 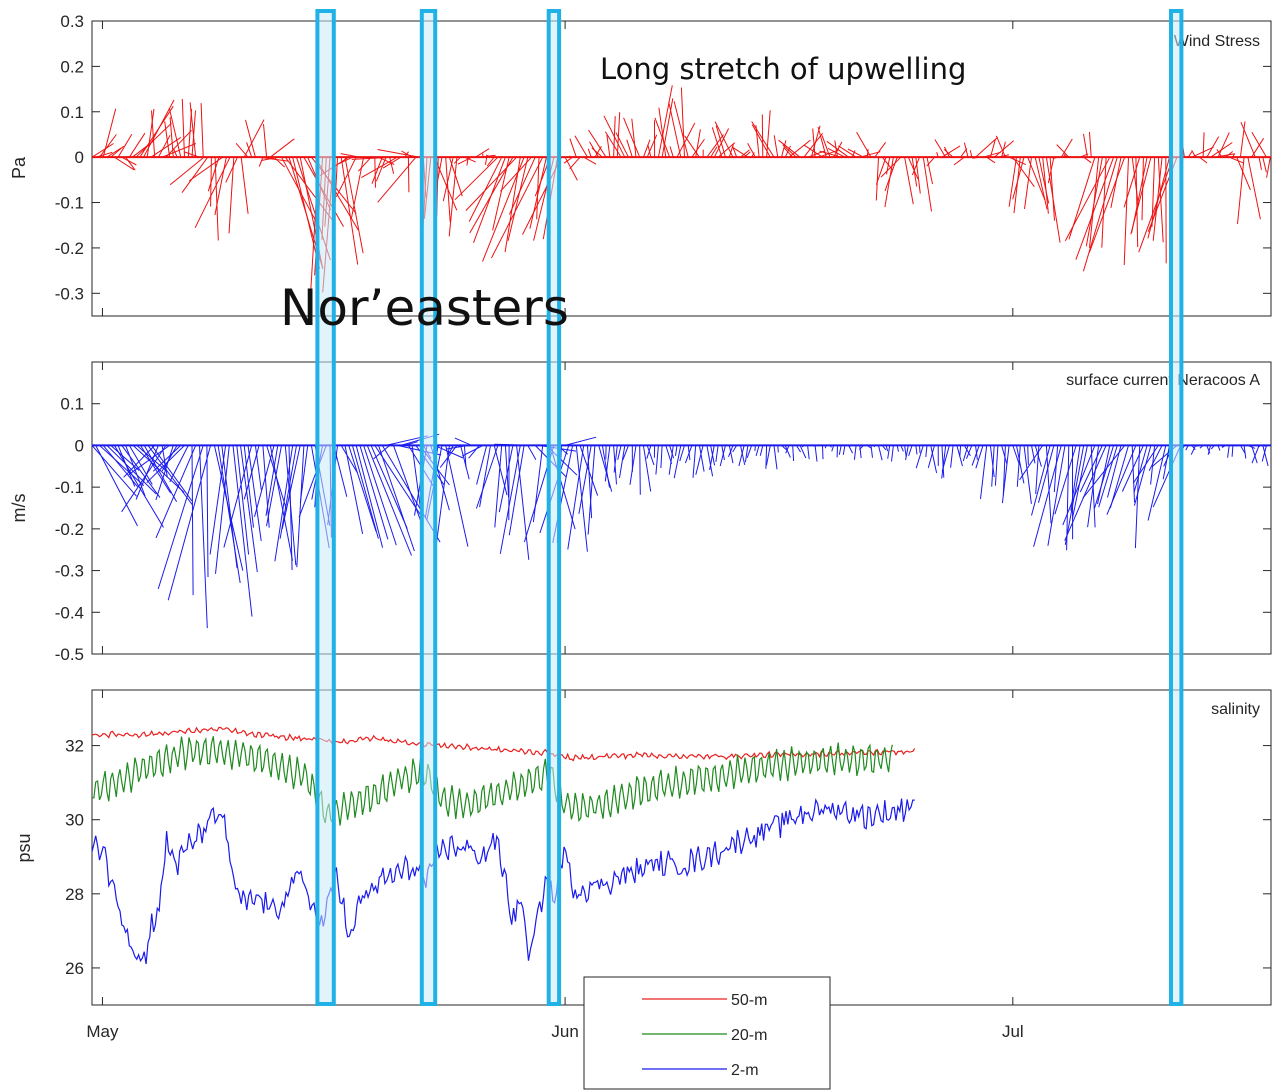 What do you see at coordinates (325, 507) in the screenshot?
I see `highlight-rect` at bounding box center [325, 507].